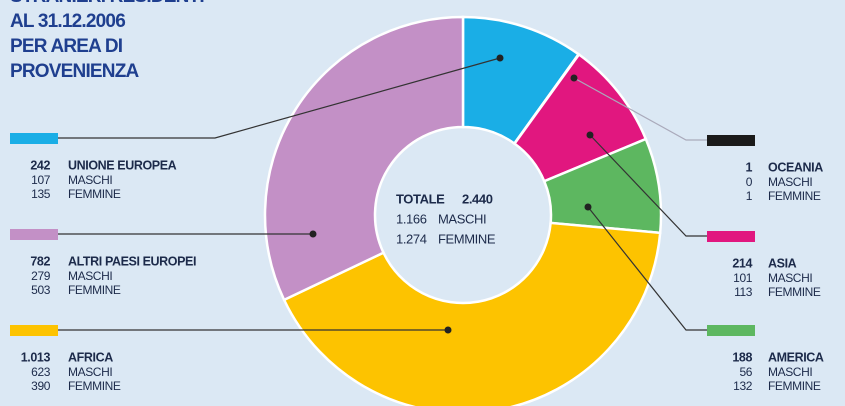 This screenshot has height=406, width=845. Describe the element at coordinates (796, 357) in the screenshot. I see `category-label: AMERICA` at that location.